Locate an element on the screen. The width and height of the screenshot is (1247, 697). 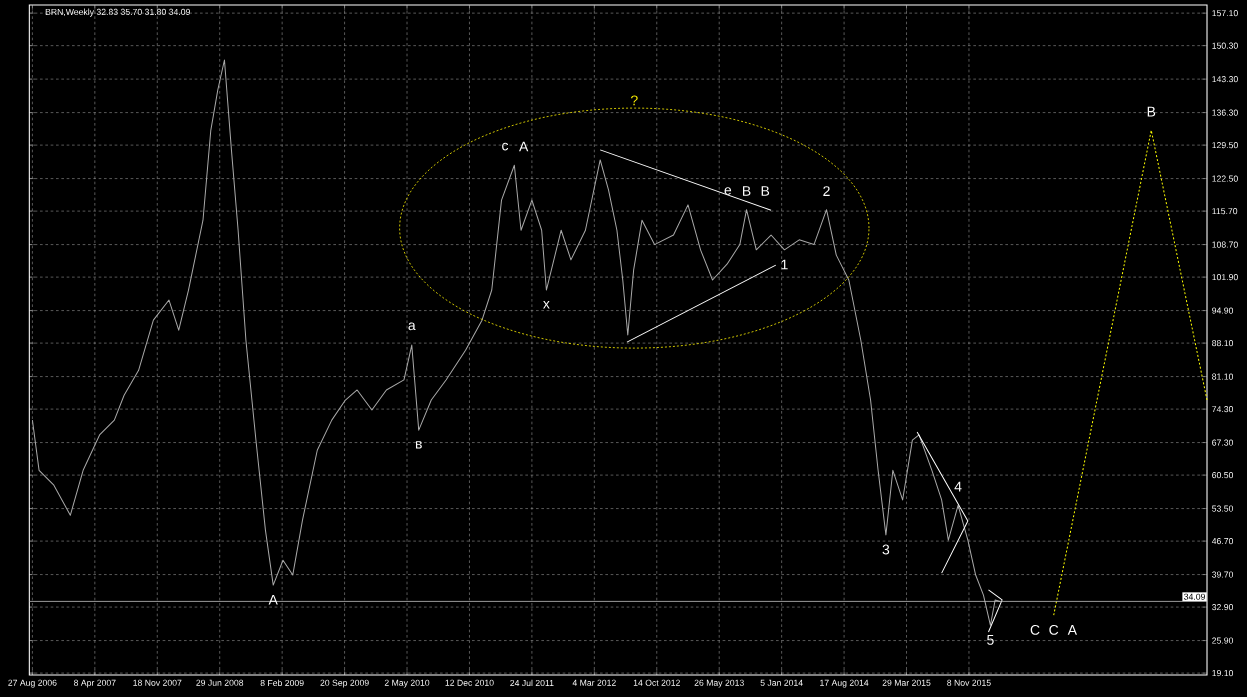
x-tick-label: 4 Mar 2012 is located at coordinates (594, 682).